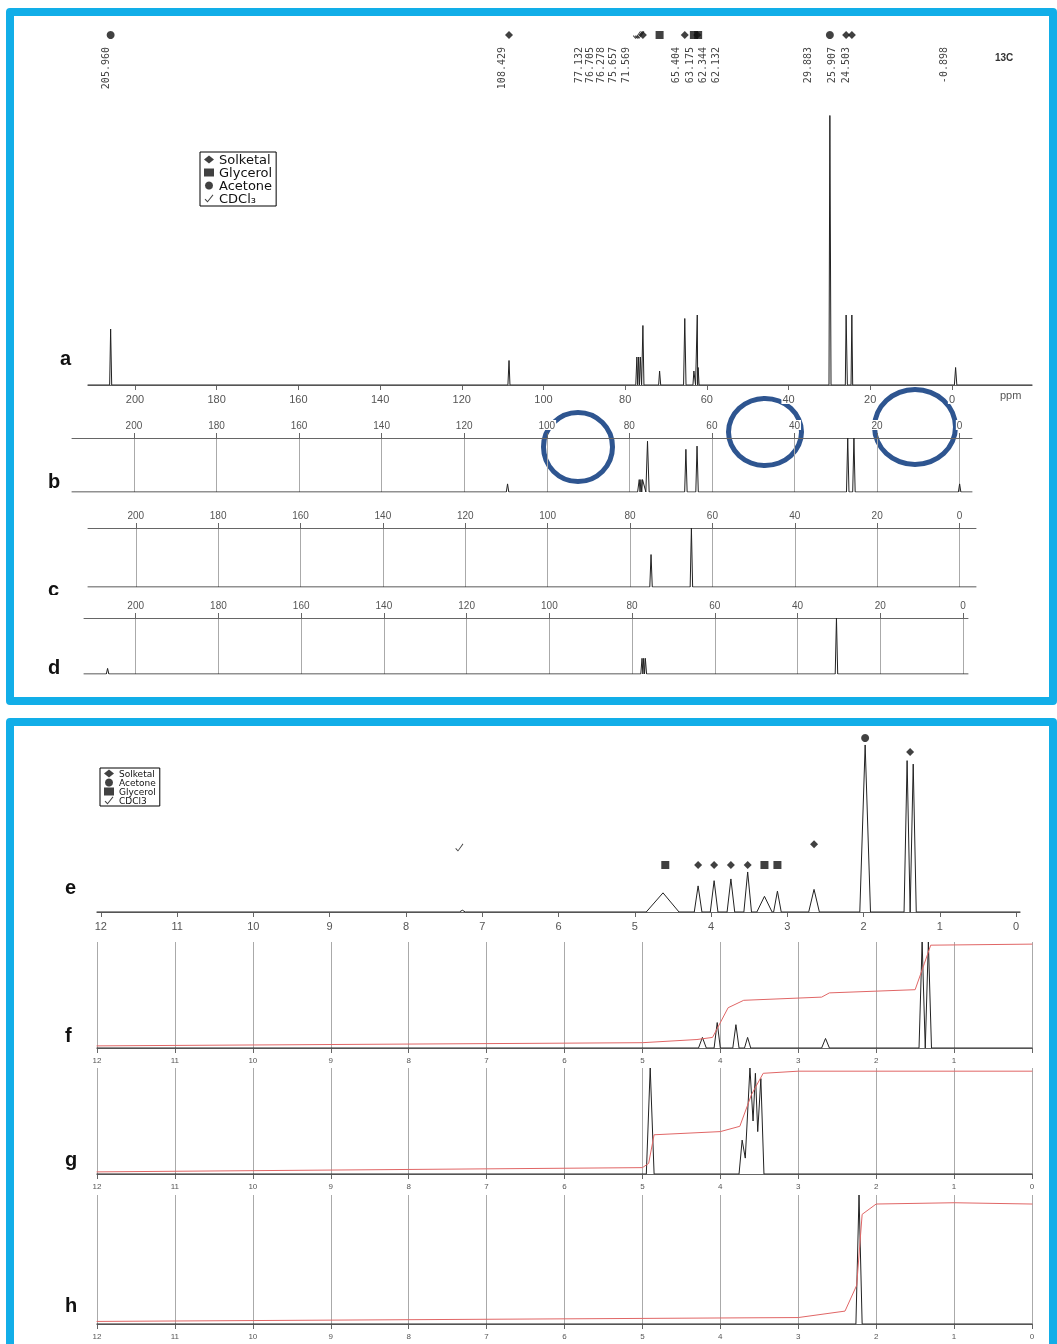 The width and height of the screenshot is (1057, 1344). I want to click on annotation: 75.657, so click(612, 65).